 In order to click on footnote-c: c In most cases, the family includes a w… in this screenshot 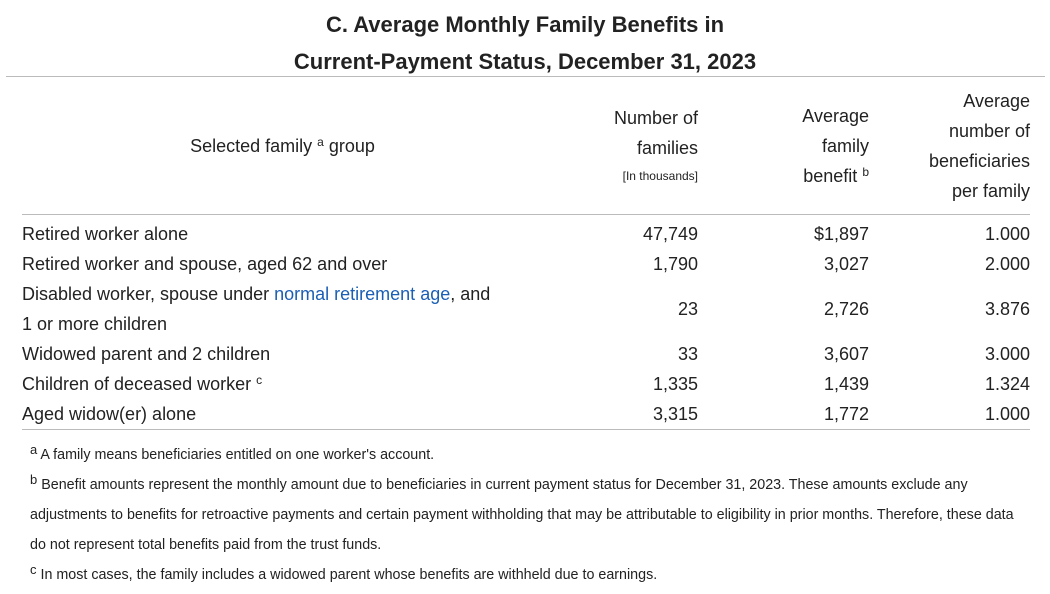, I will do `click(344, 572)`.